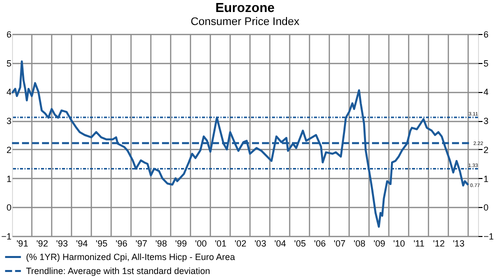  Describe the element at coordinates (9, 121) in the screenshot. I see `y-tick-label: 3` at that location.